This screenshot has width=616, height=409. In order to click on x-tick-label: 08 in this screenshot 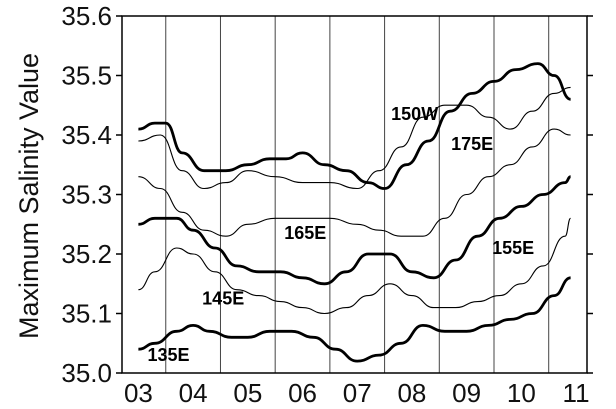, I will do `click(411, 393)`.